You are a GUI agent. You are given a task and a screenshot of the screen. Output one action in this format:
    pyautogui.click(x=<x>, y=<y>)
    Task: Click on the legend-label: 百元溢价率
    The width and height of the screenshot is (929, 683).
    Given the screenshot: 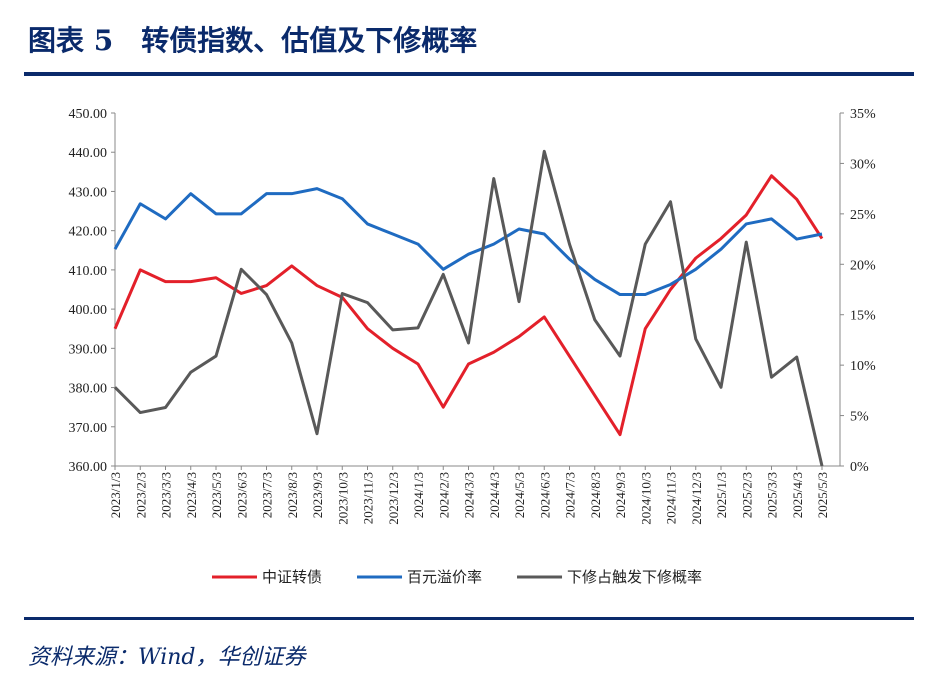 What is the action you would take?
    pyautogui.click(x=444, y=577)
    